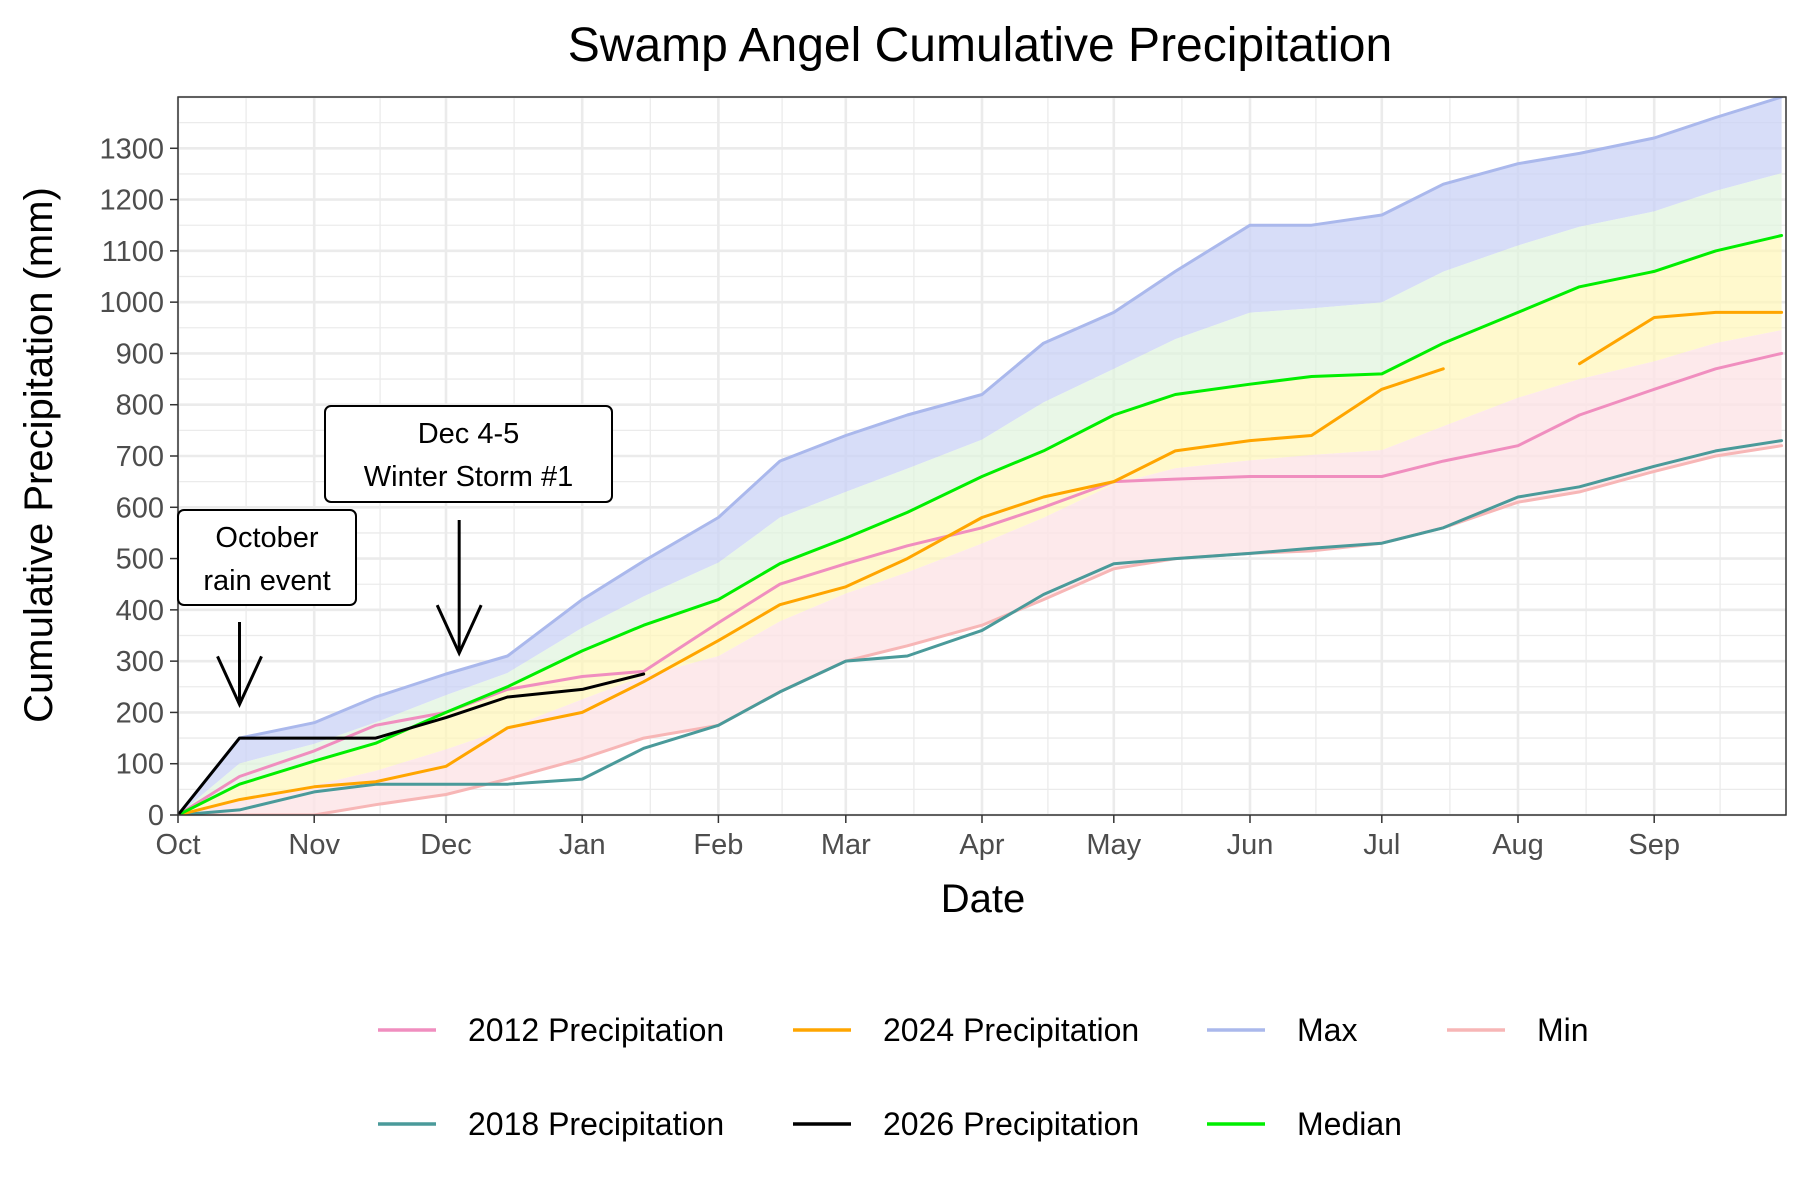  What do you see at coordinates (983, 899) in the screenshot?
I see `x-axis-title: Date` at bounding box center [983, 899].